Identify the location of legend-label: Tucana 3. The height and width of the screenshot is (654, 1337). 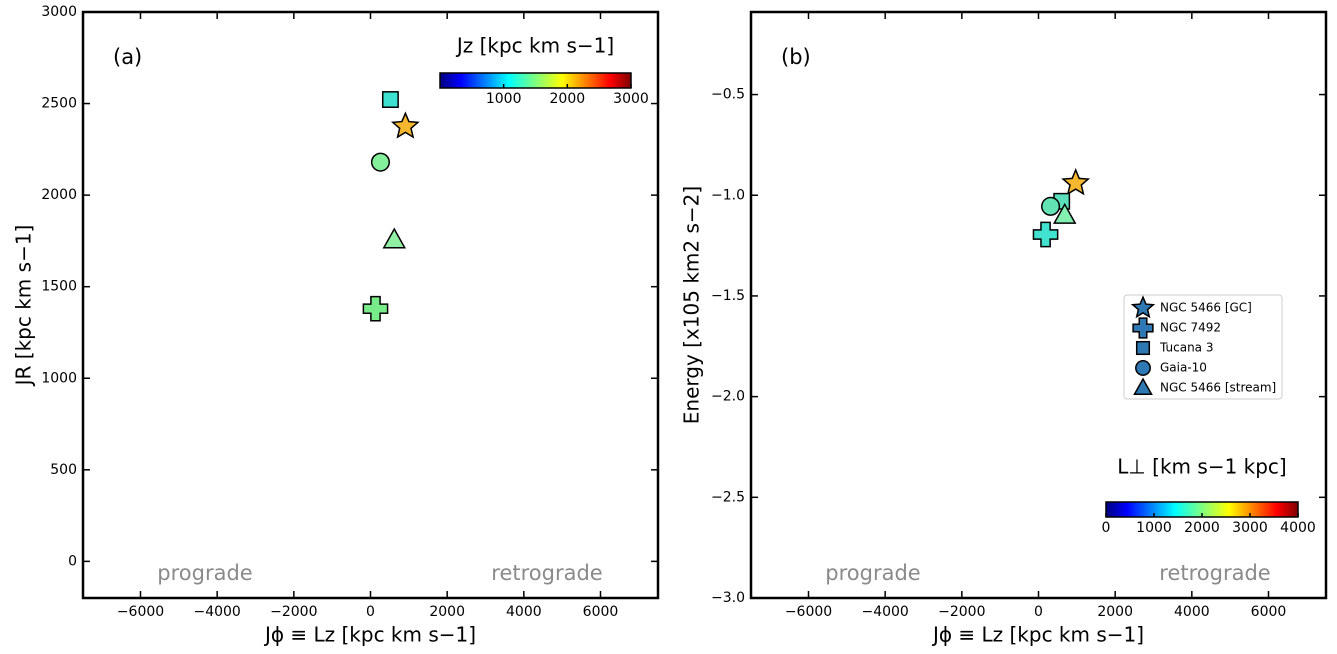
(1186, 348).